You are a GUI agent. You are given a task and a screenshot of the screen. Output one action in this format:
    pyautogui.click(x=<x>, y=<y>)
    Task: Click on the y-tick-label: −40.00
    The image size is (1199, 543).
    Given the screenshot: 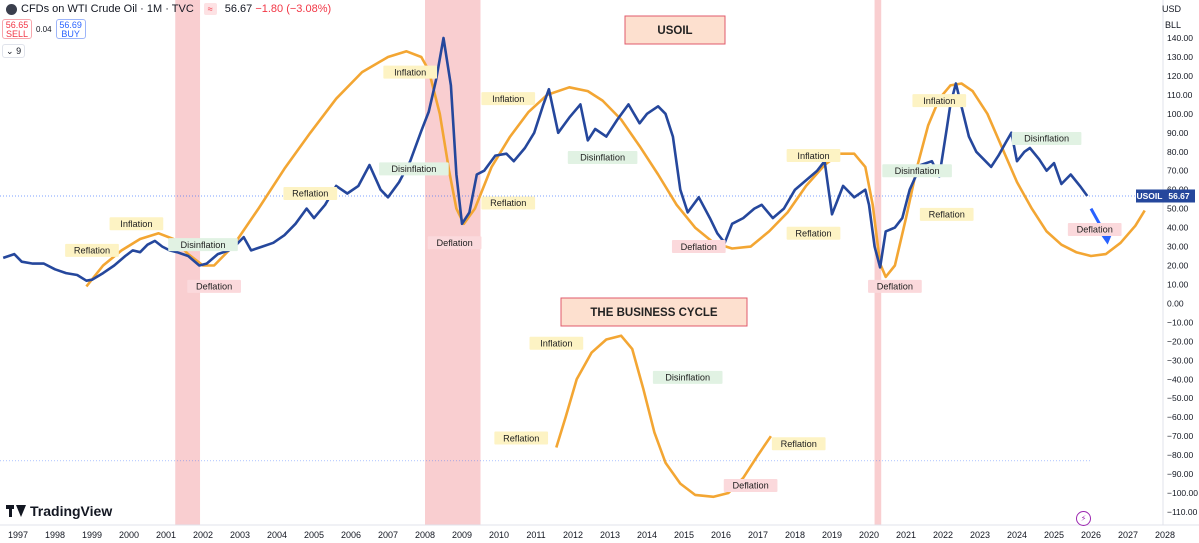 What is the action you would take?
    pyautogui.click(x=1180, y=379)
    